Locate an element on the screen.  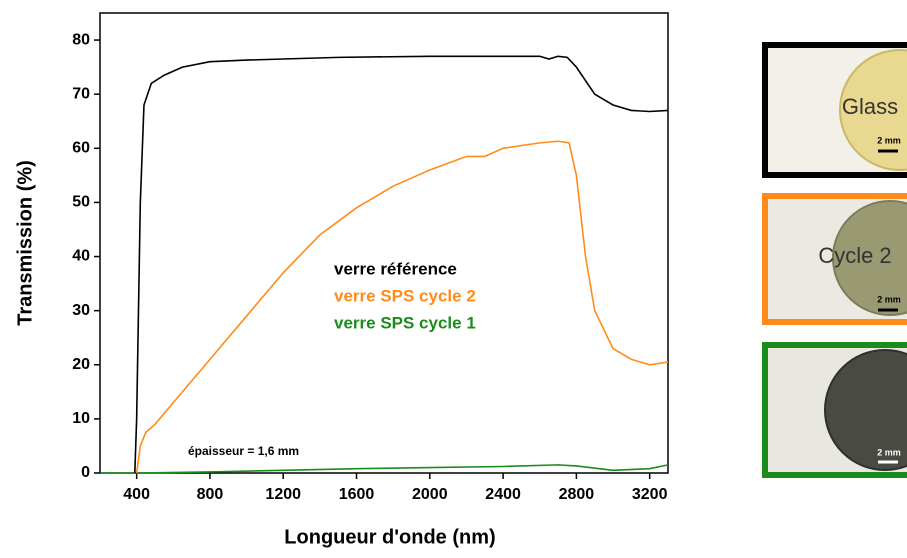
y-tick-label: 70 is located at coordinates (81, 93).